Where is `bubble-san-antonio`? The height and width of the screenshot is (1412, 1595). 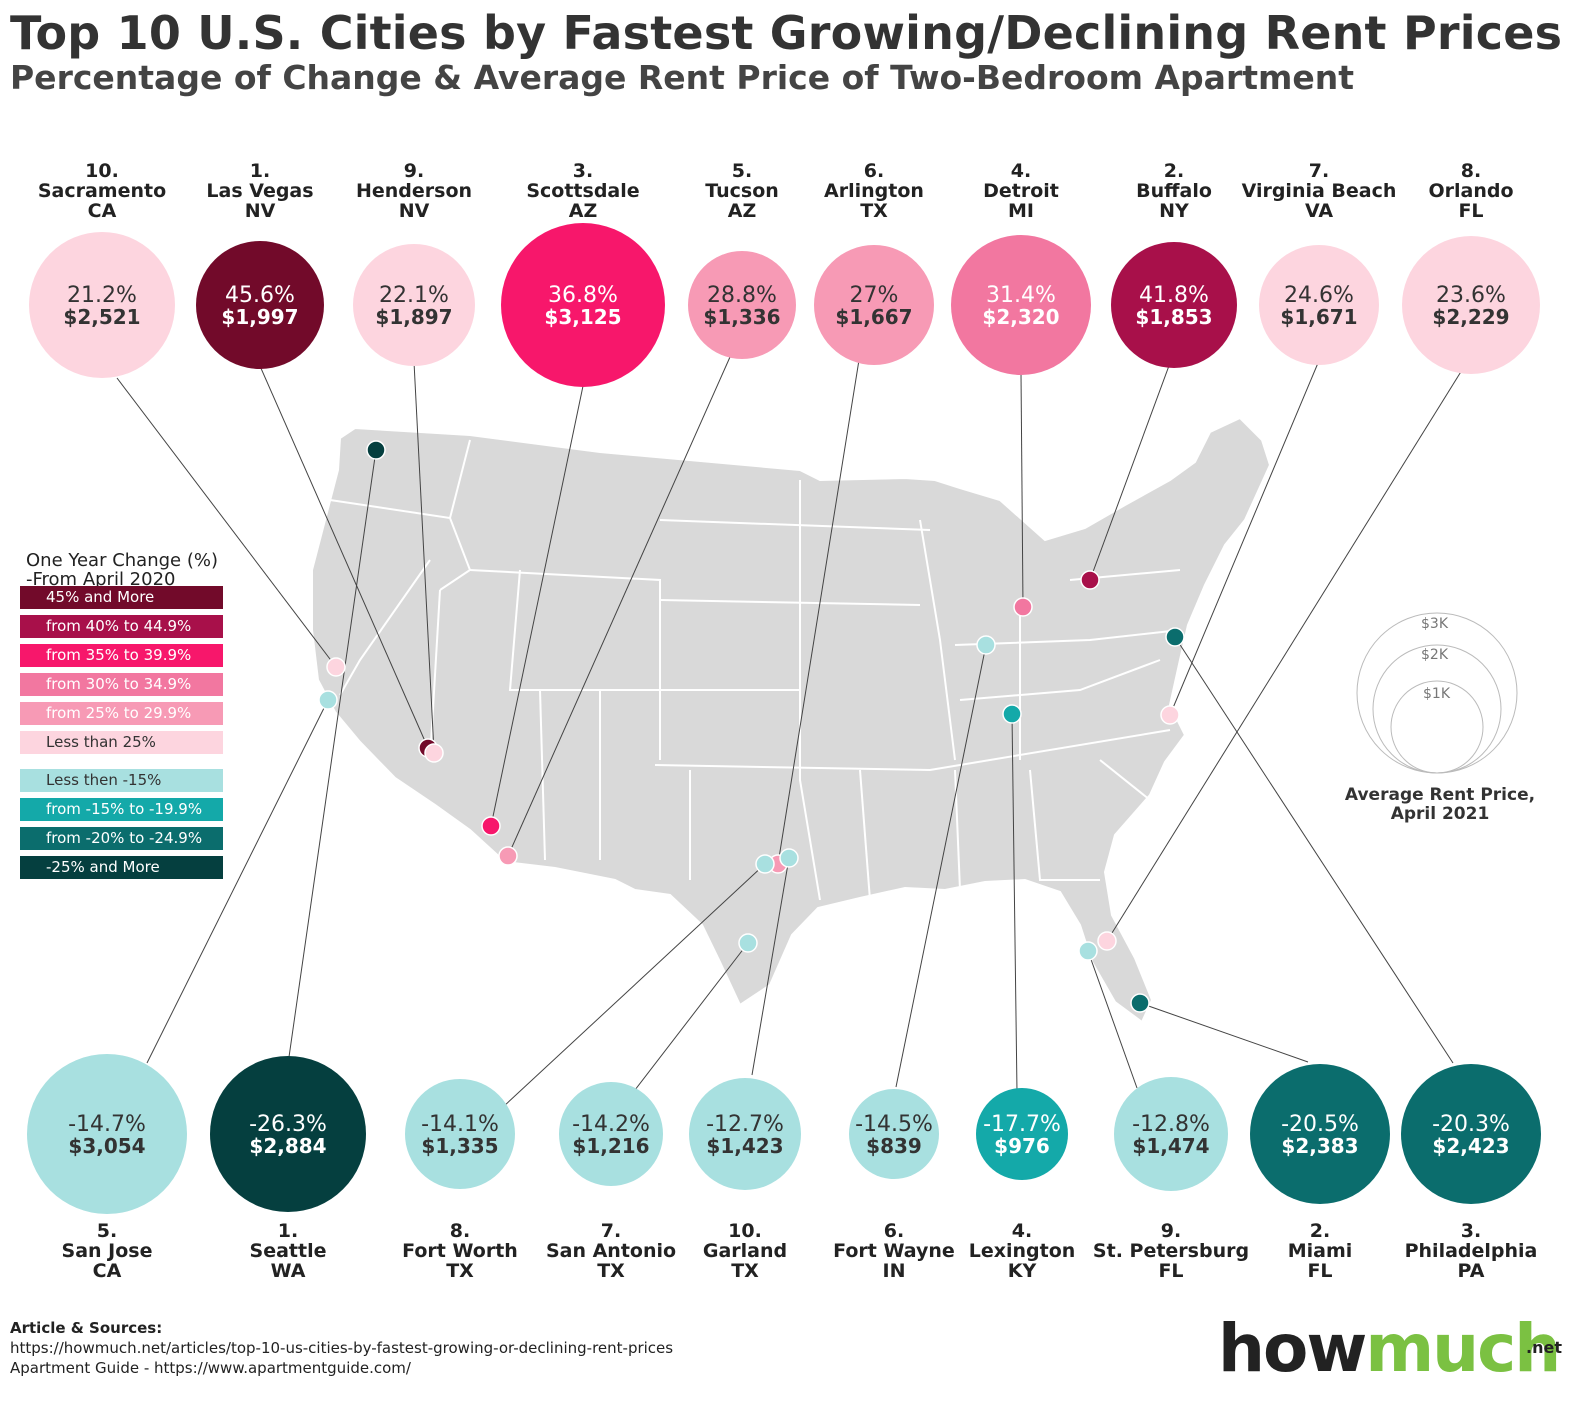 bubble-san-antonio is located at coordinates (611, 1134).